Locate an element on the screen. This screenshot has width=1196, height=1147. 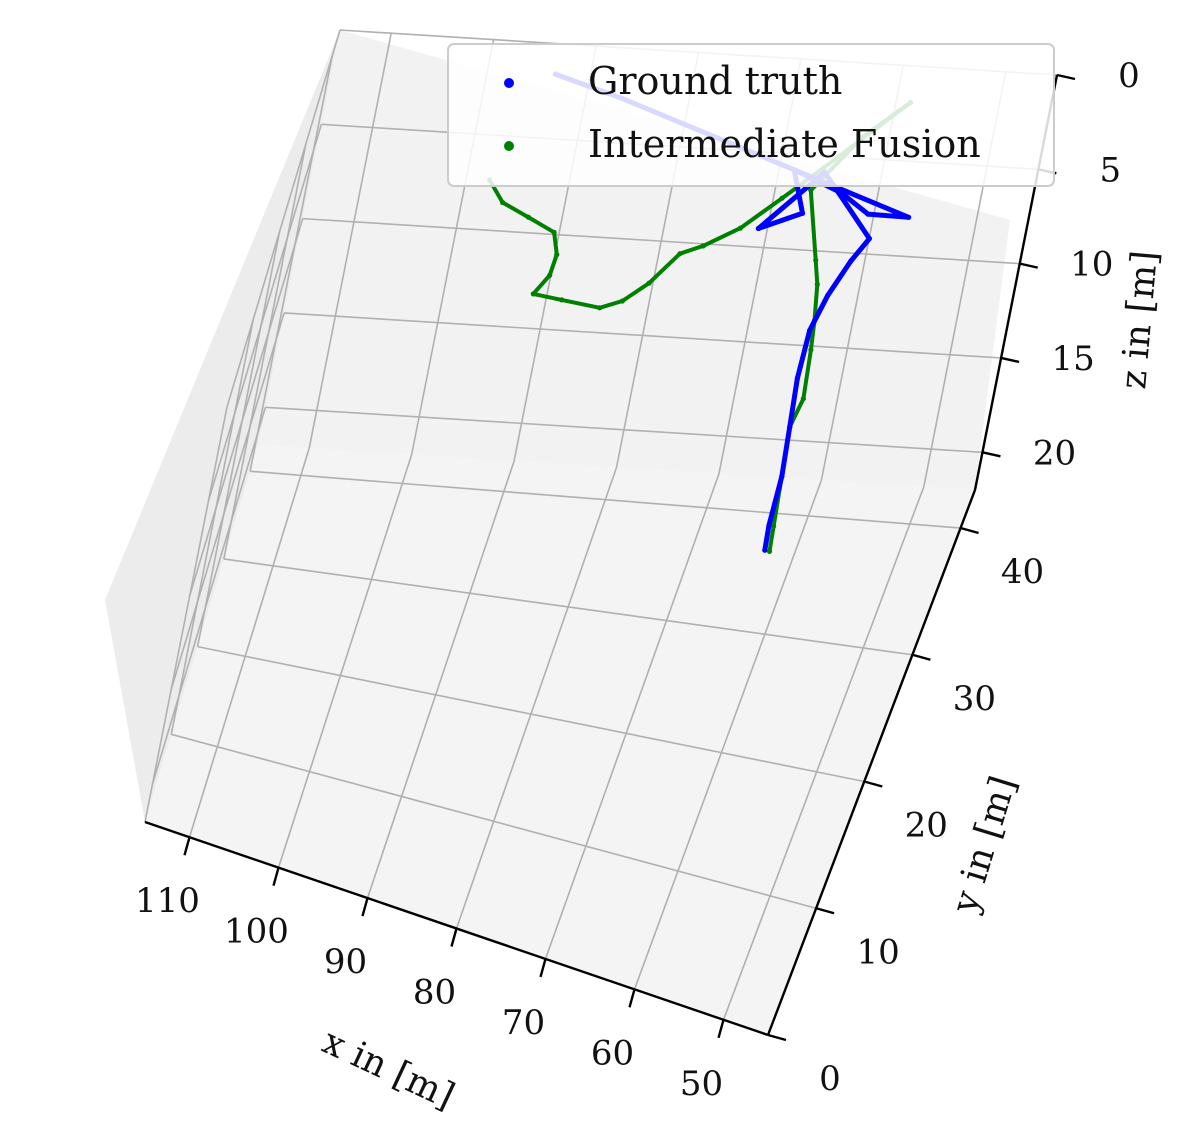
x-tick-label: 50 is located at coordinates (701, 1084).